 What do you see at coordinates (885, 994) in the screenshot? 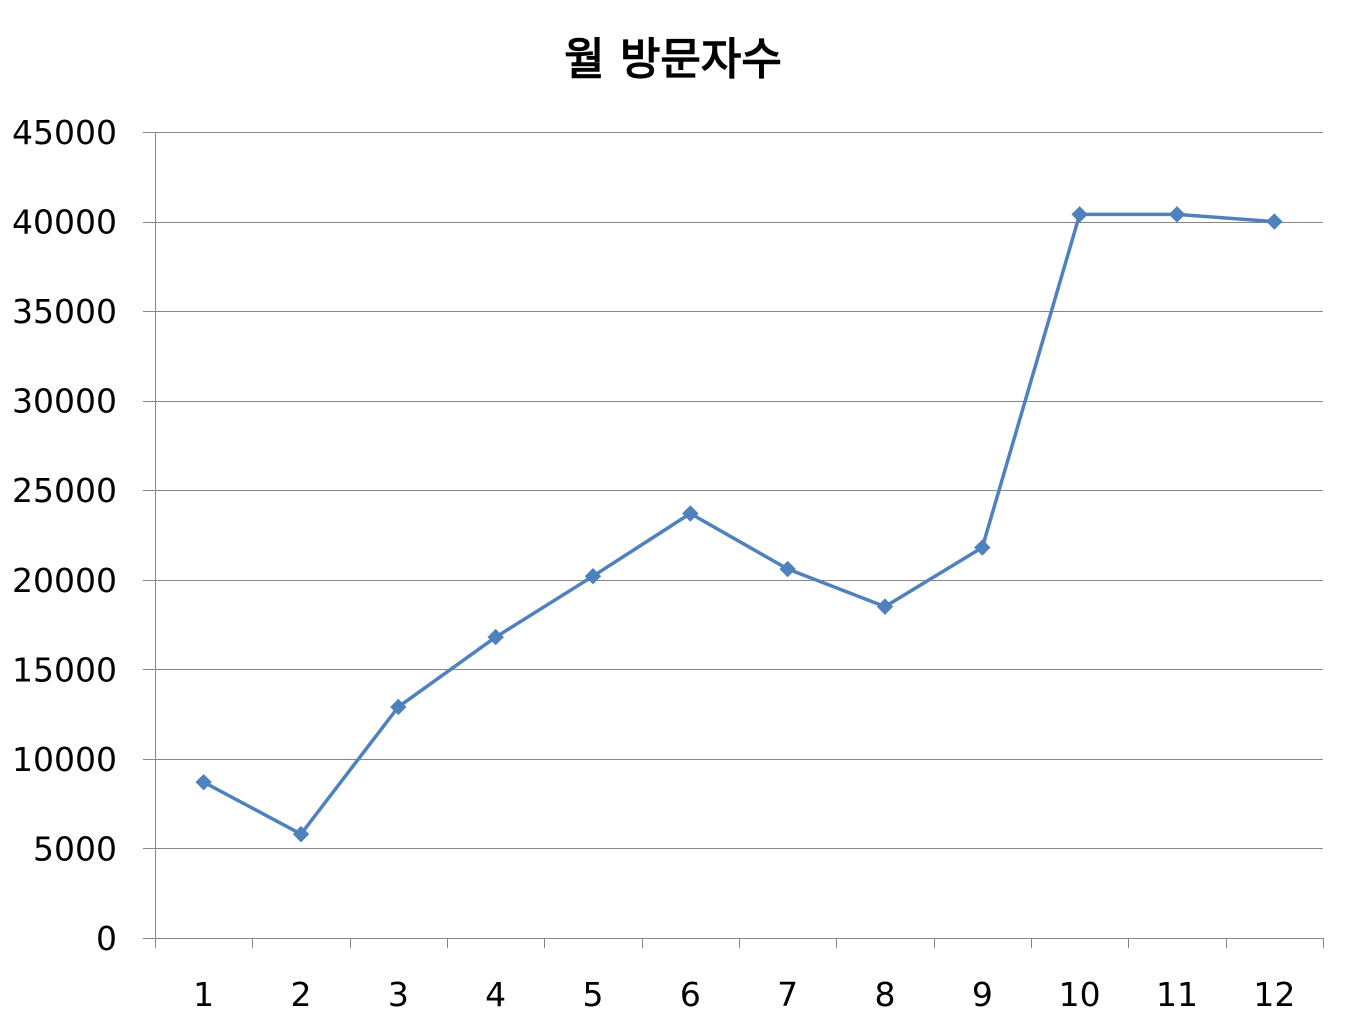
I see `x-tick-label: 8` at bounding box center [885, 994].